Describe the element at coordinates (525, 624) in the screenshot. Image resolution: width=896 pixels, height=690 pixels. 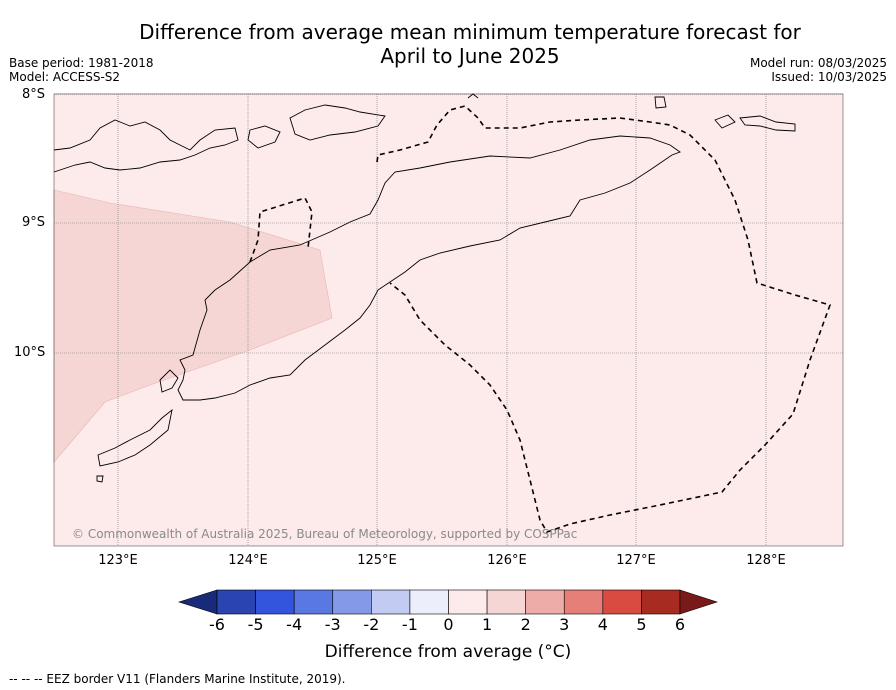
I see `colorbar-tick-label: 2` at that location.